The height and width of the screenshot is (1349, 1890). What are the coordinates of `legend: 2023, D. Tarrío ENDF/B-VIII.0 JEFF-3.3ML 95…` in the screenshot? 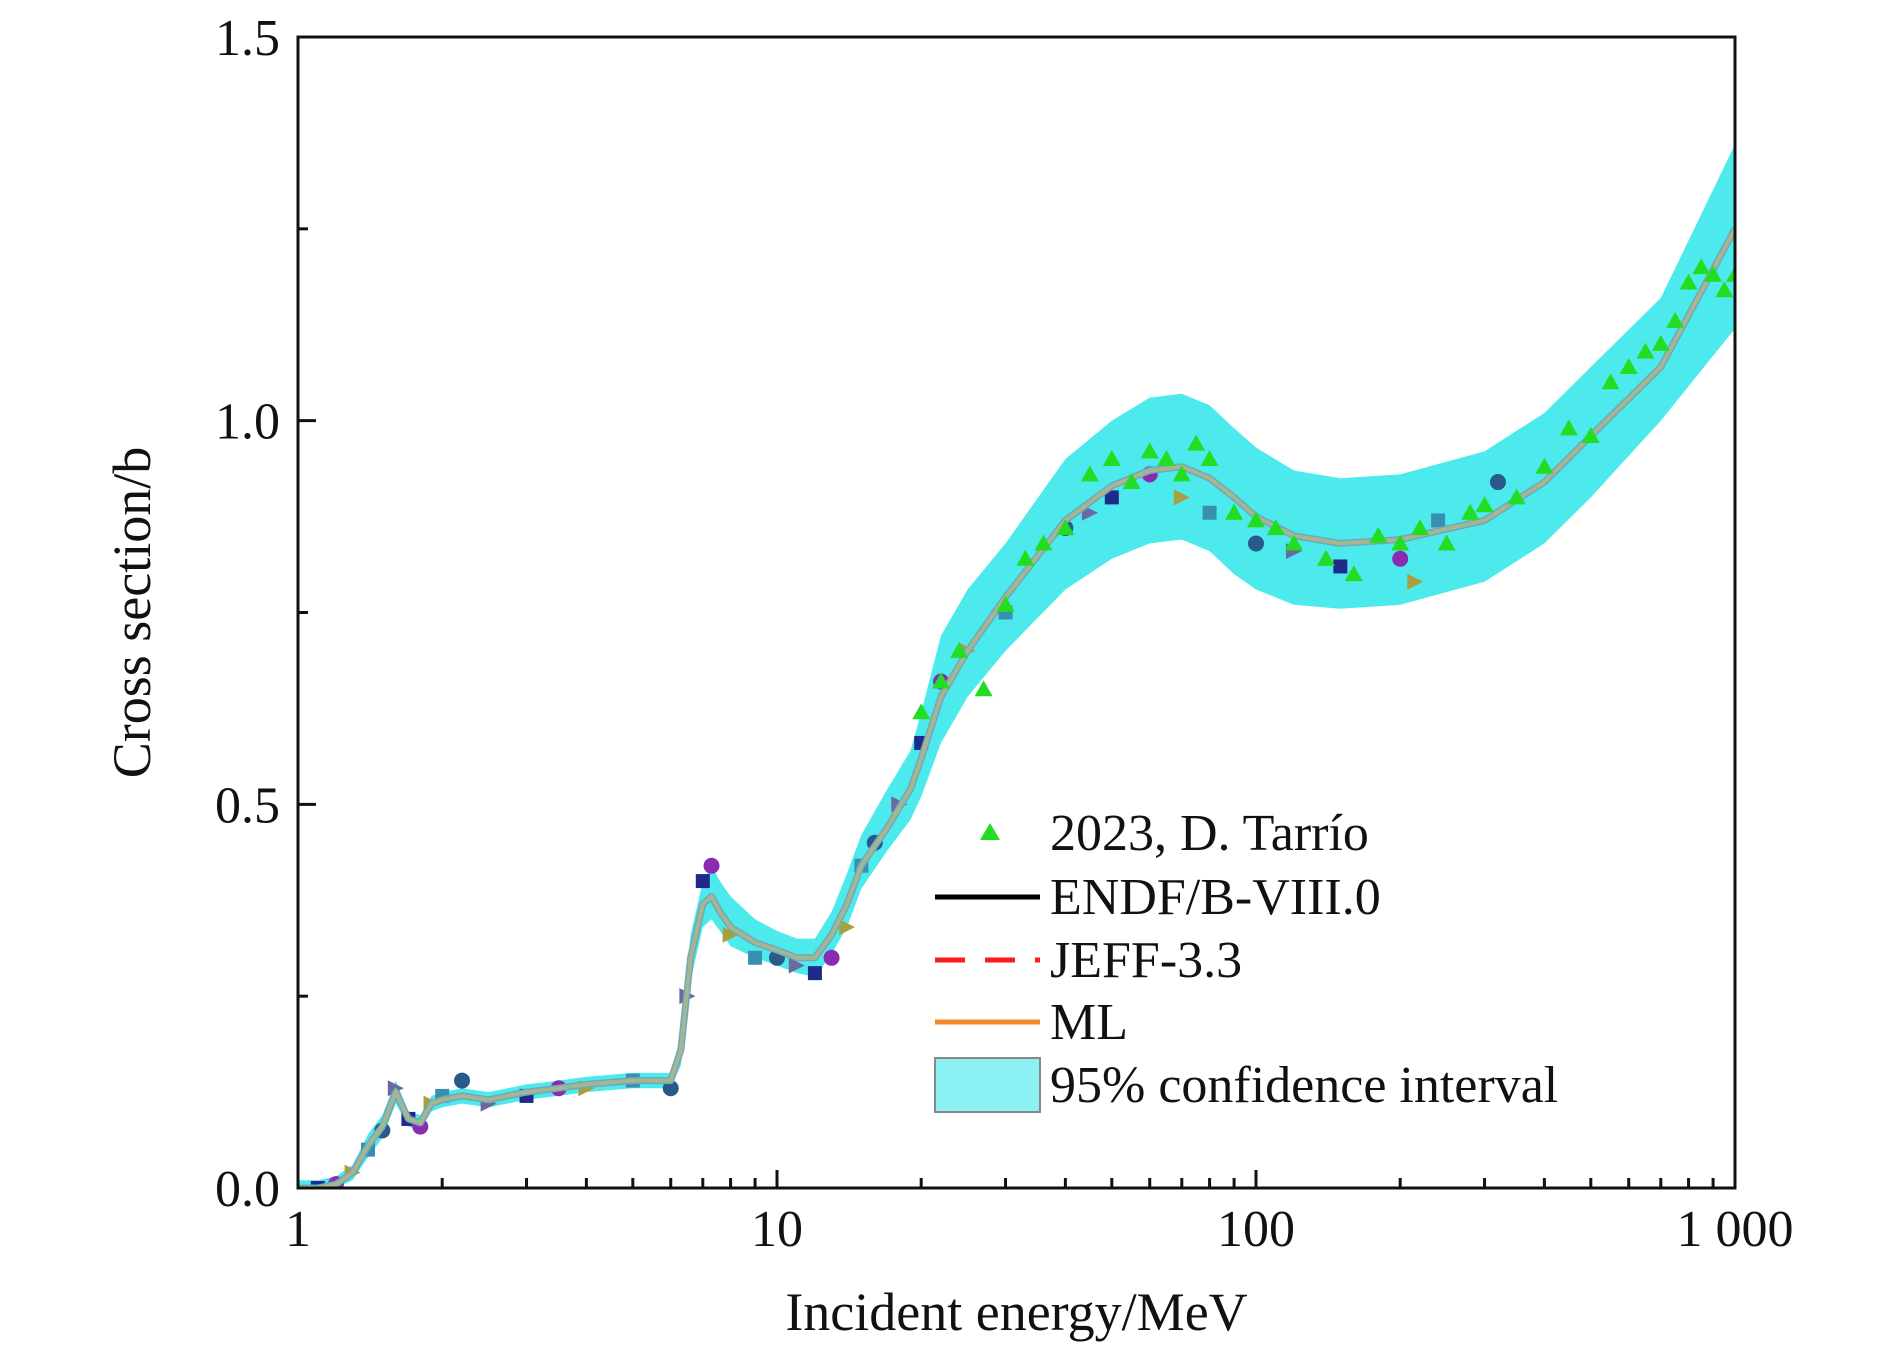 It's located at (1246, 959).